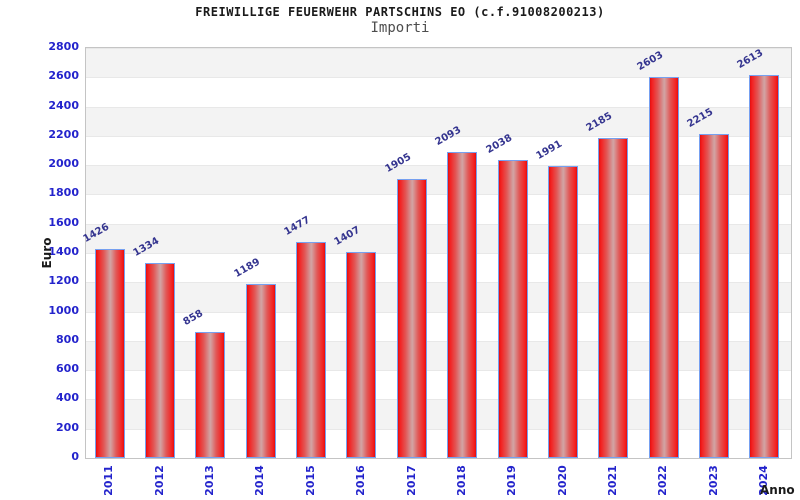  Describe the element at coordinates (109, 480) in the screenshot. I see `x-tick-label: 2011` at that location.